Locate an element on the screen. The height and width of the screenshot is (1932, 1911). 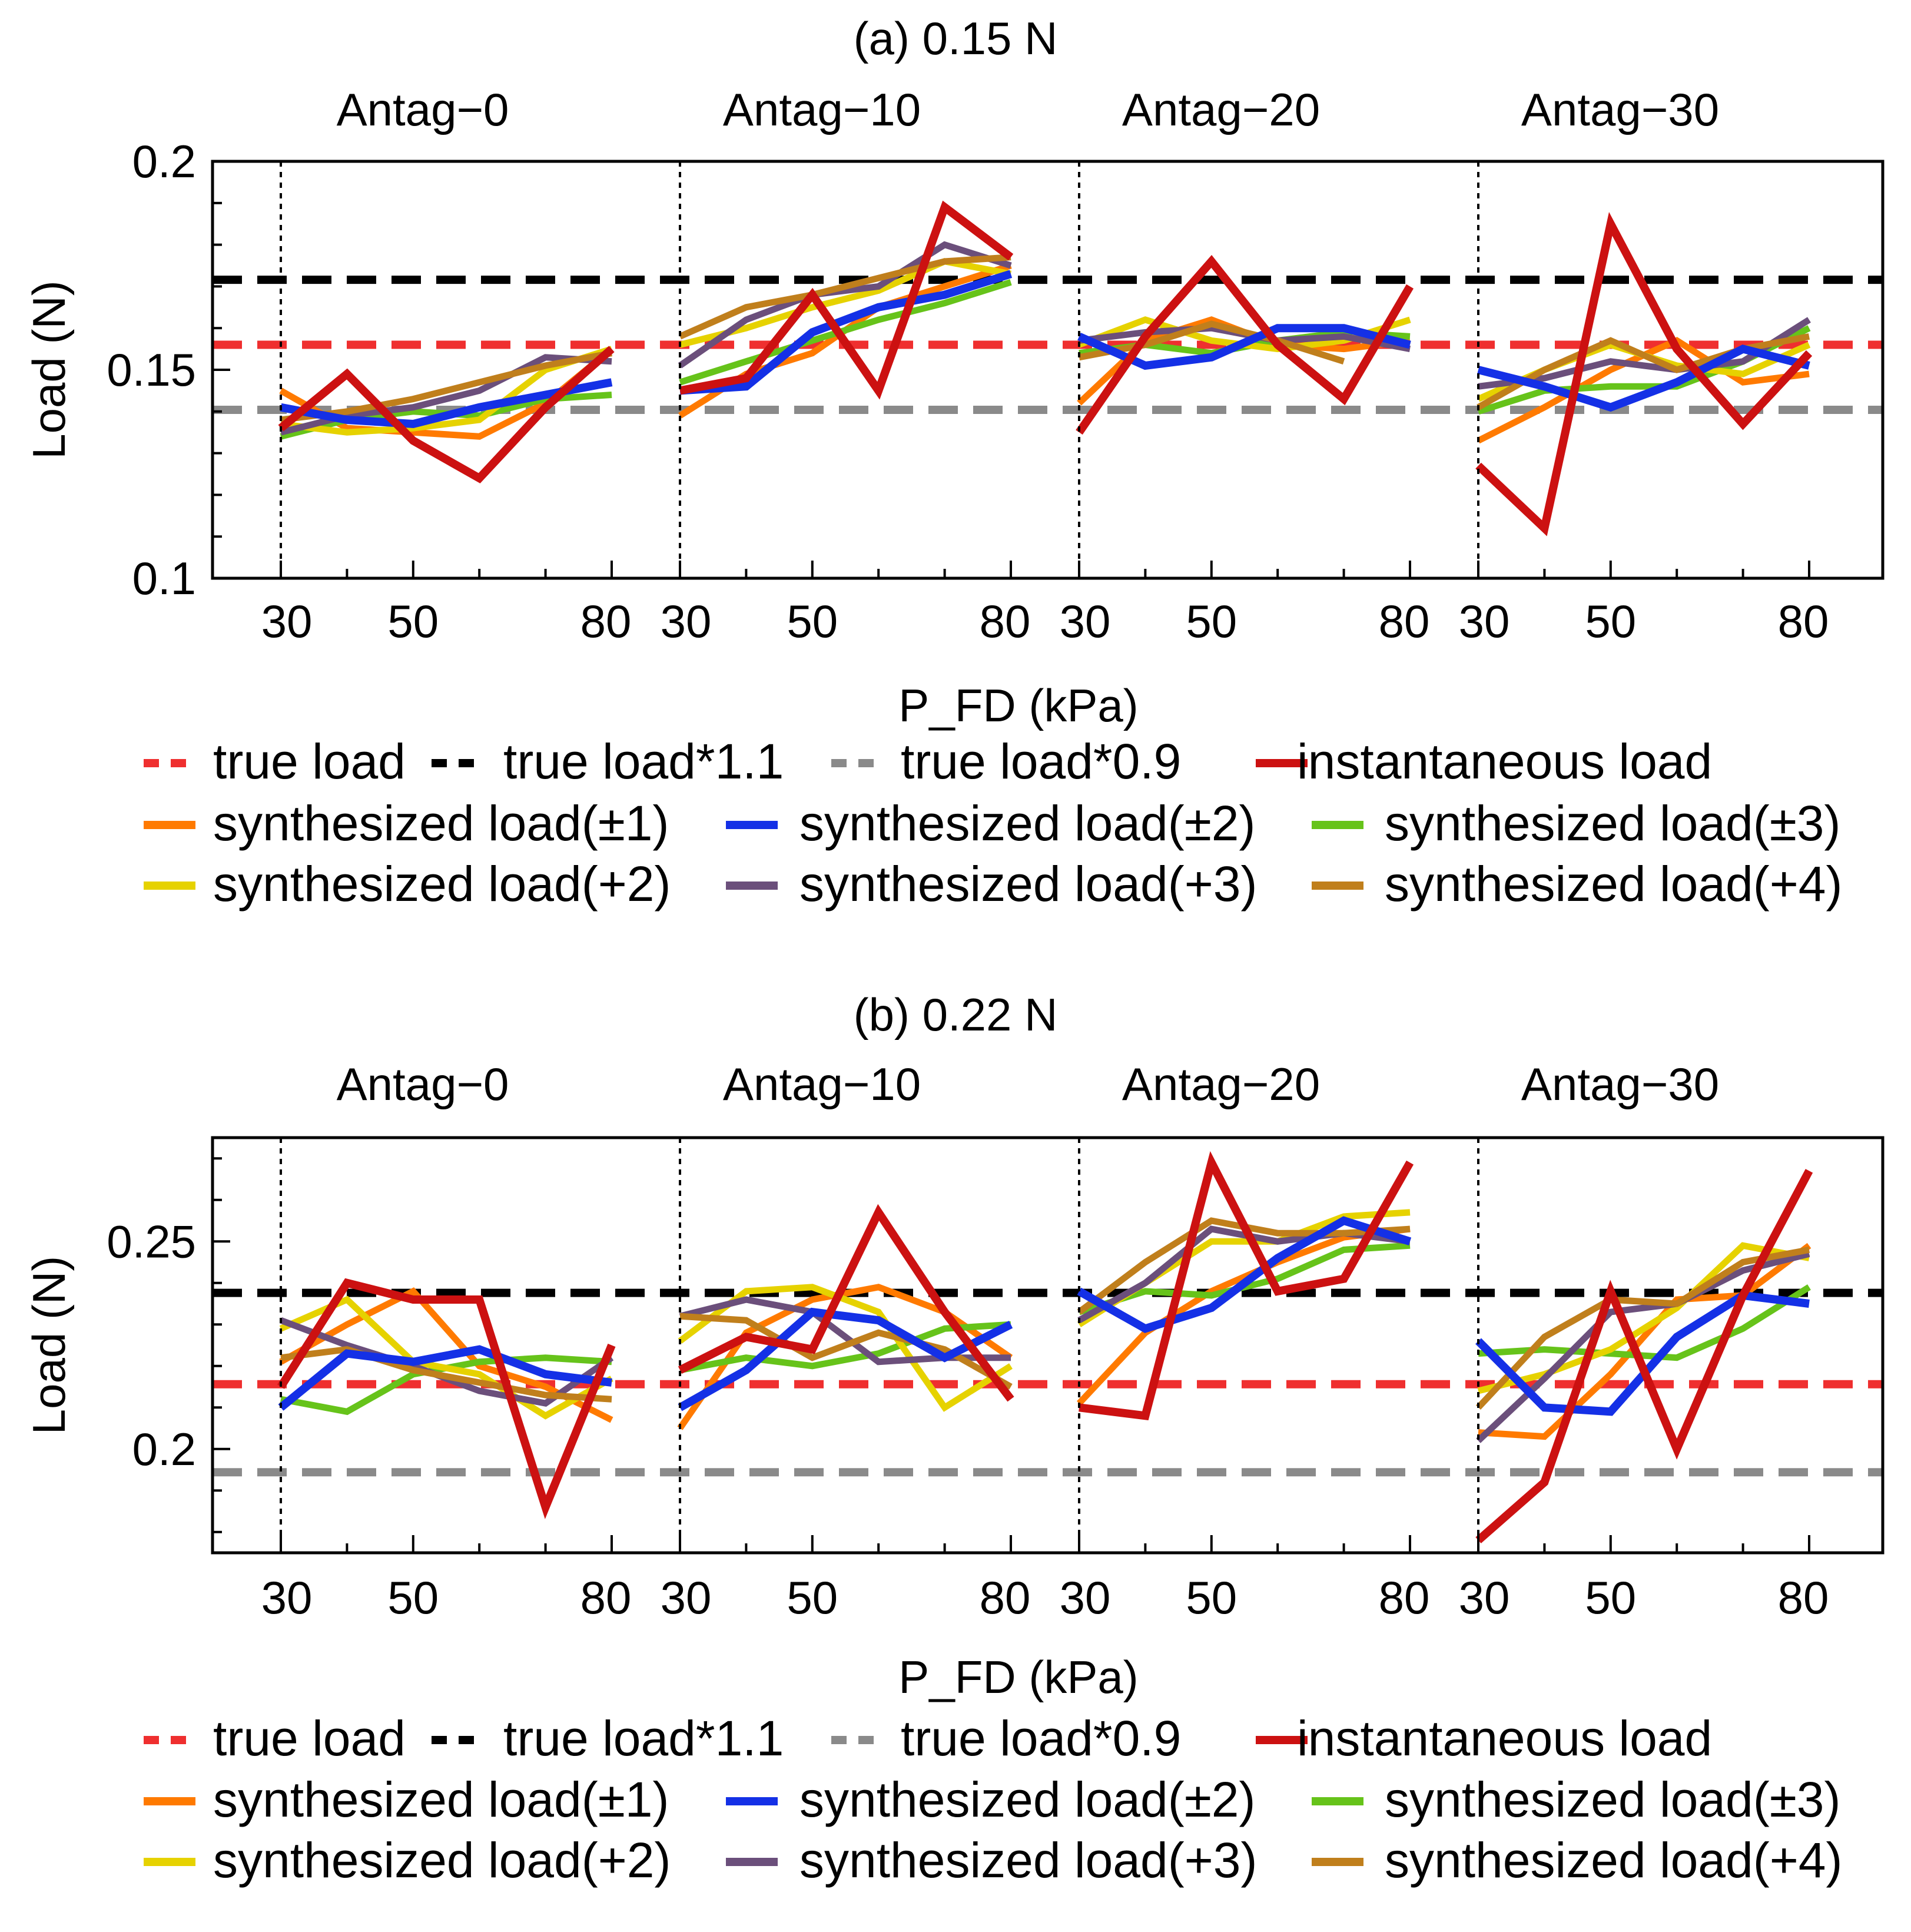
y-tick-label: 0.25 is located at coordinates (152, 1241).